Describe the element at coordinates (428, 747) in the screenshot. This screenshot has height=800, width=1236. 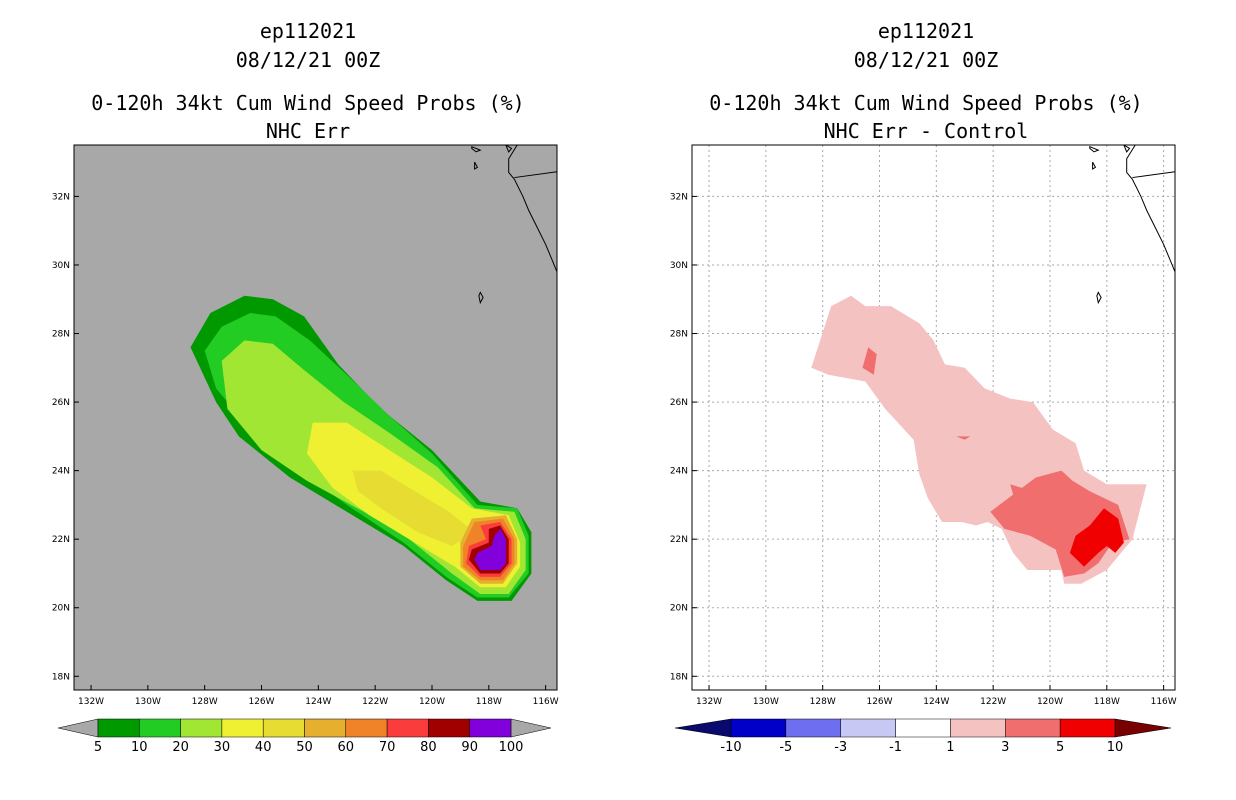
I see `colorbar-label: 80` at that location.